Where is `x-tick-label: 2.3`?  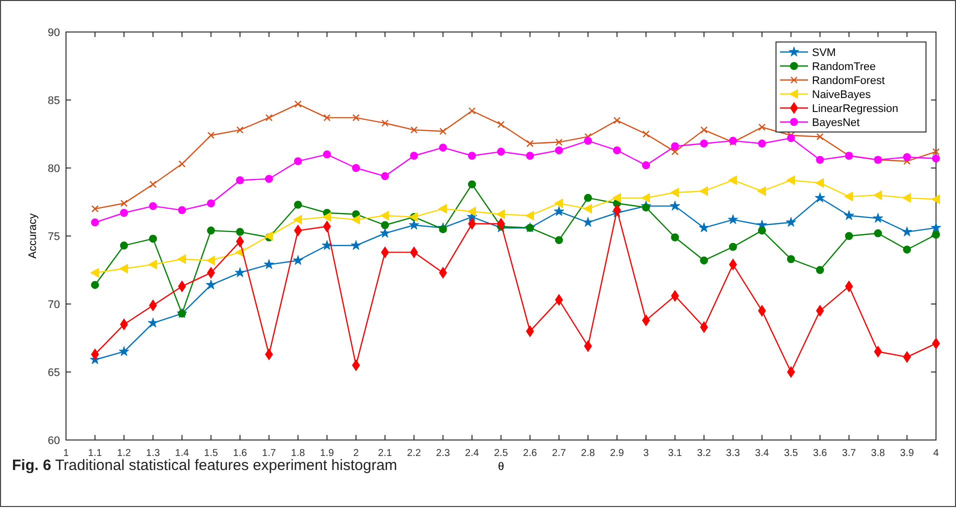
x-tick-label: 2.3 is located at coordinates (443, 453).